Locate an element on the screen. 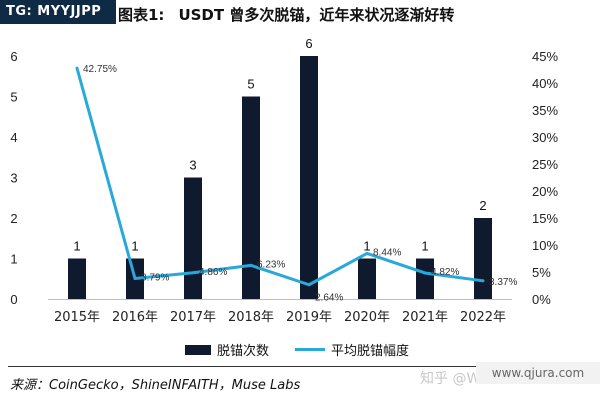 The image size is (600, 400). bar-value-label: 6 is located at coordinates (308, 43).